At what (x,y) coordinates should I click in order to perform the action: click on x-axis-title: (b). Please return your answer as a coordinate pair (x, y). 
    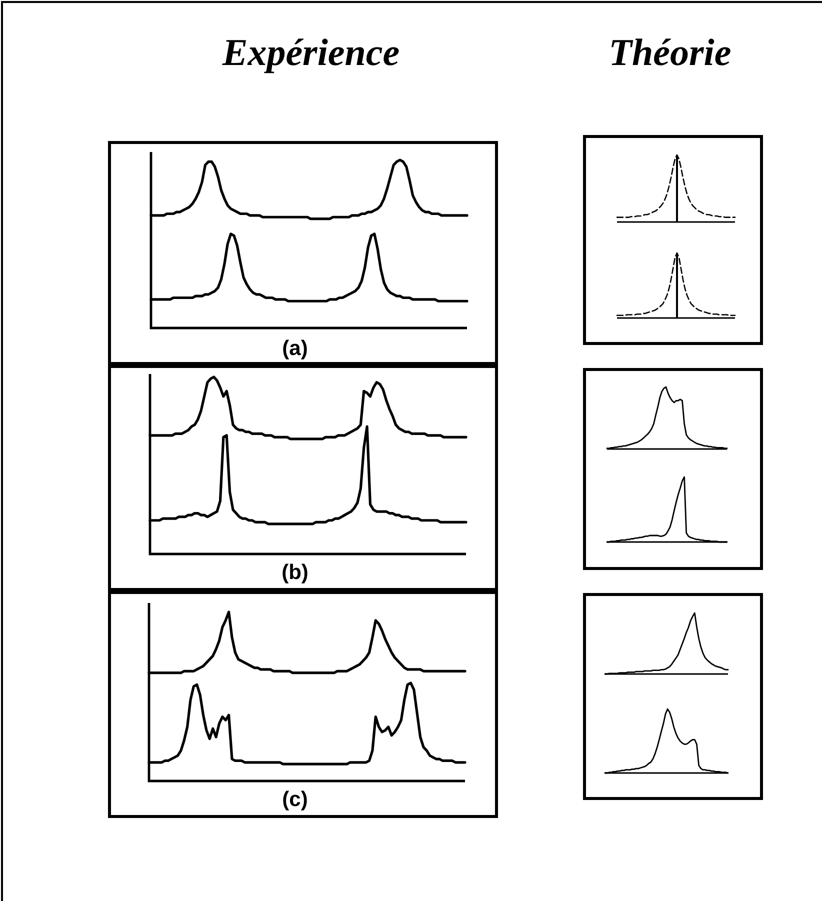
    Looking at the image, I should click on (295, 573).